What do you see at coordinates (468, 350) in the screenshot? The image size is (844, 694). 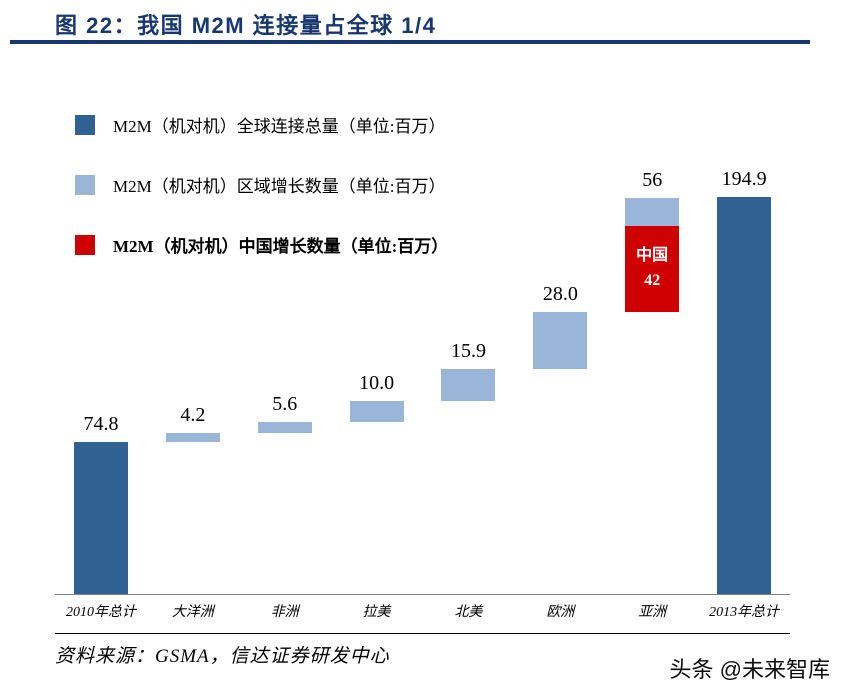 I see `value-label-北美: 15.9` at bounding box center [468, 350].